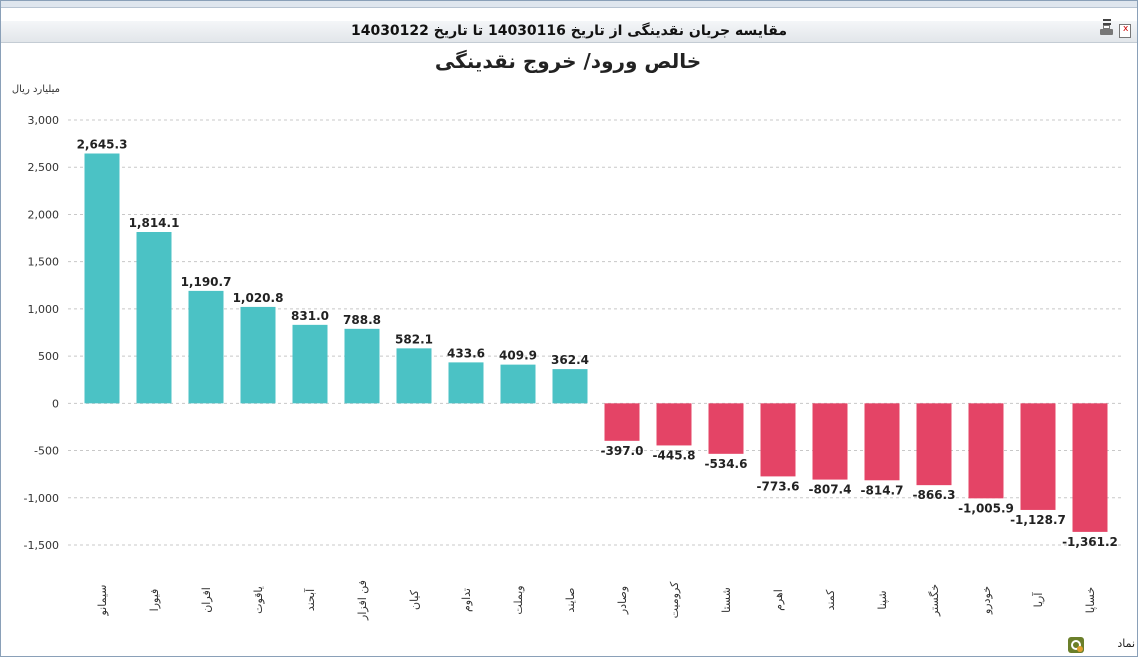  I want to click on x-tick-label: شستا, so click(726, 600).